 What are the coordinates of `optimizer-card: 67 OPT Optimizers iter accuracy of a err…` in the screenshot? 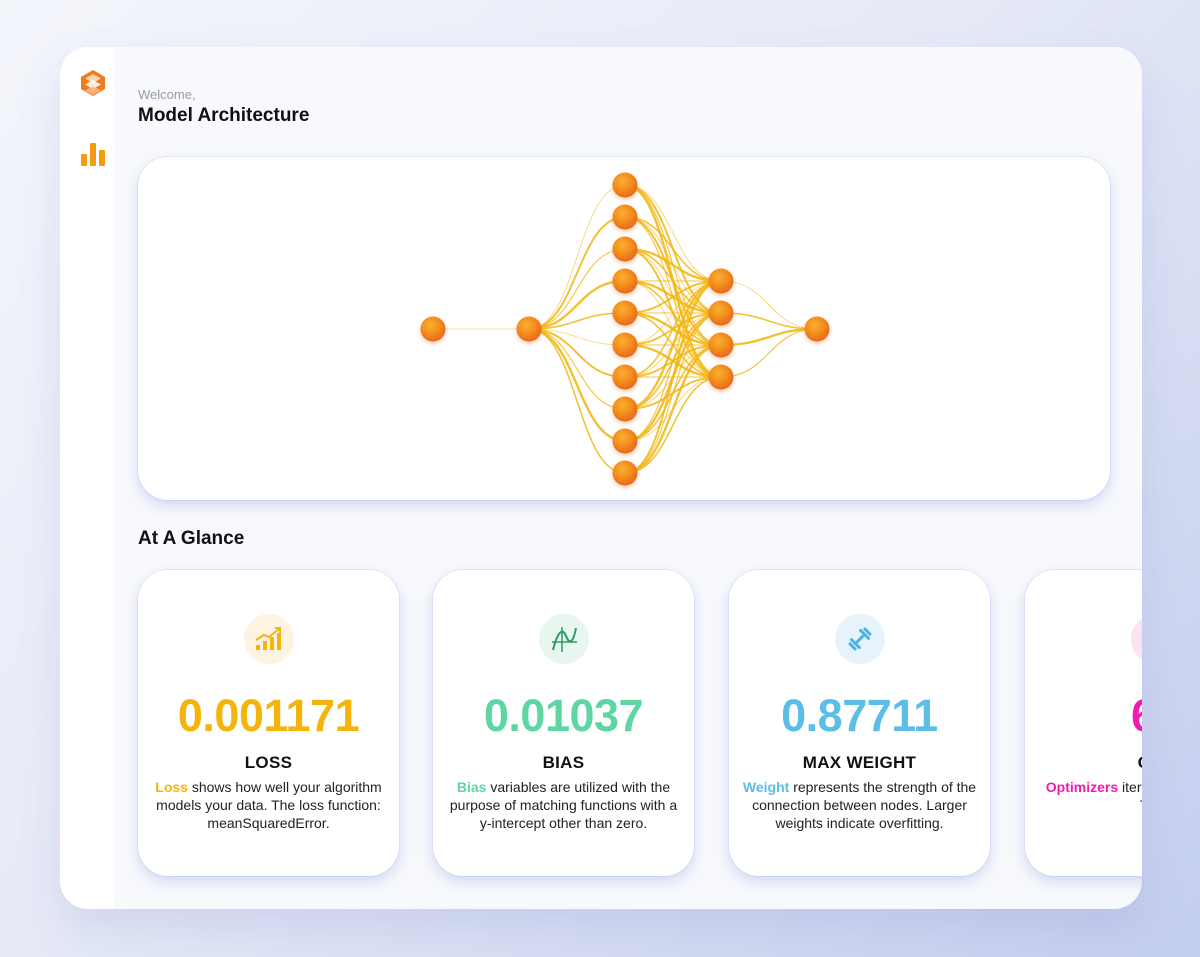 It's located at (1083, 723).